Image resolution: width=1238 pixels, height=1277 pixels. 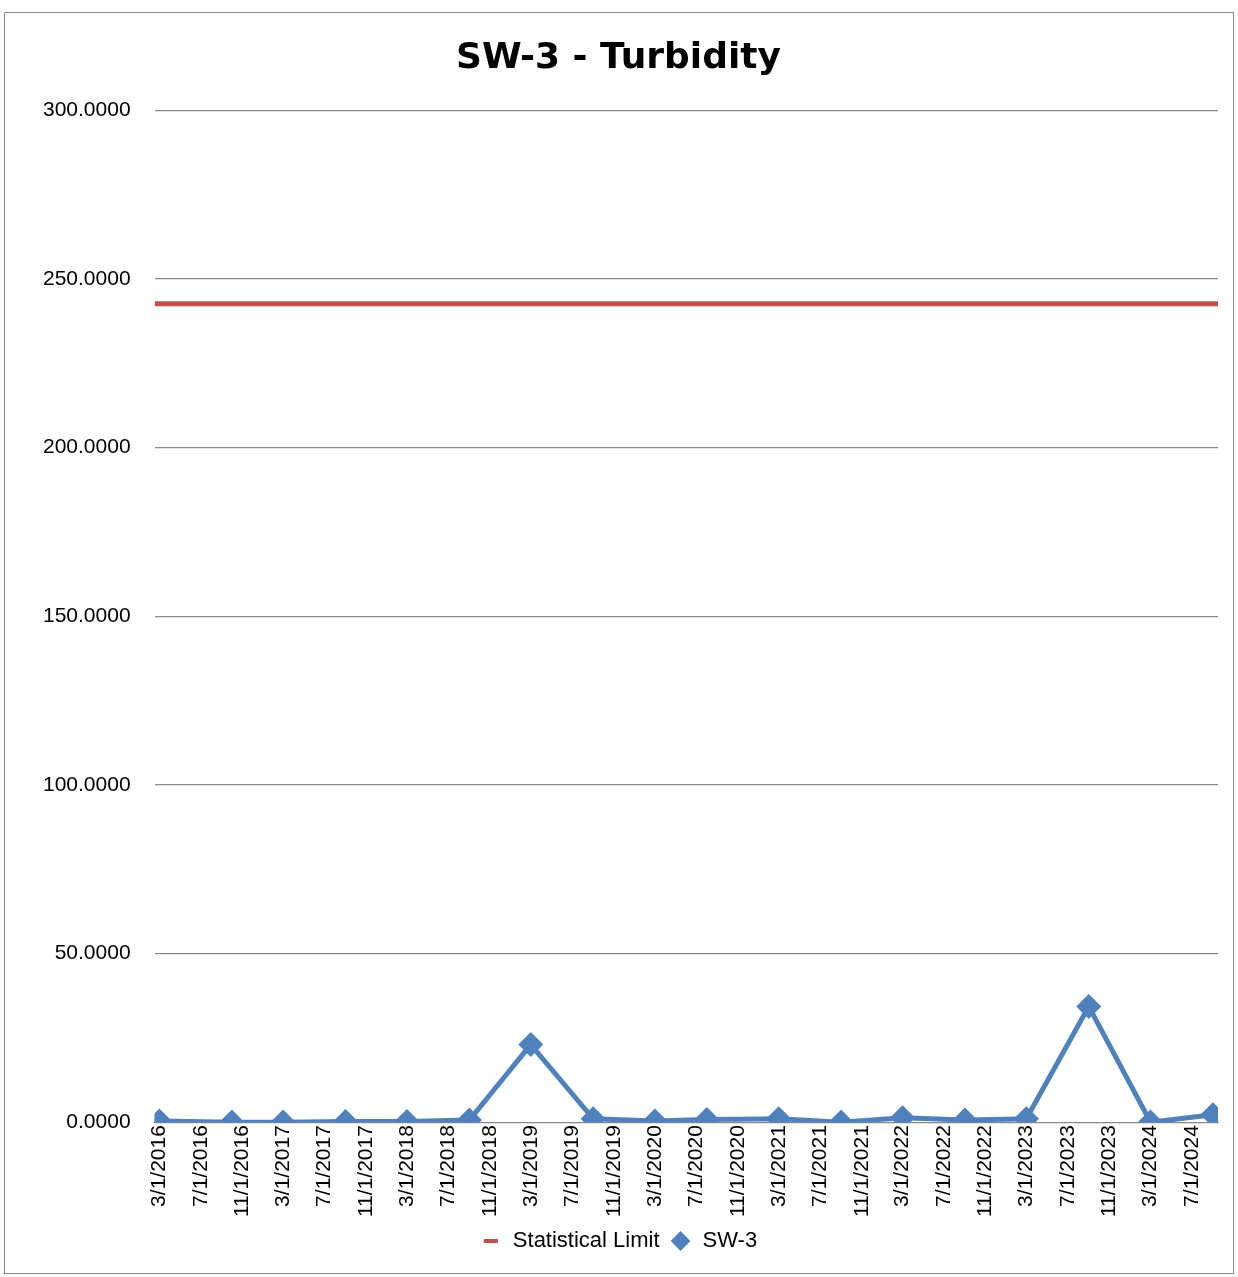 I want to click on x-tick-label: 11/1/2017, so click(x=365, y=1171).